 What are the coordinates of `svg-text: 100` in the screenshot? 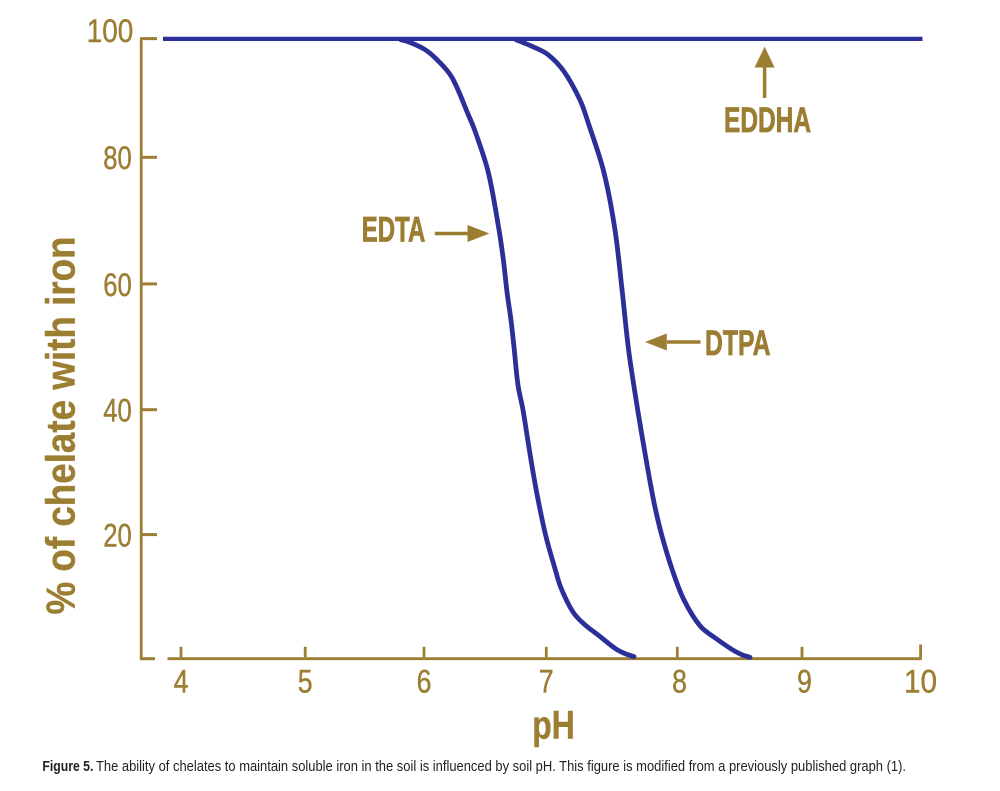 It's located at (110, 31).